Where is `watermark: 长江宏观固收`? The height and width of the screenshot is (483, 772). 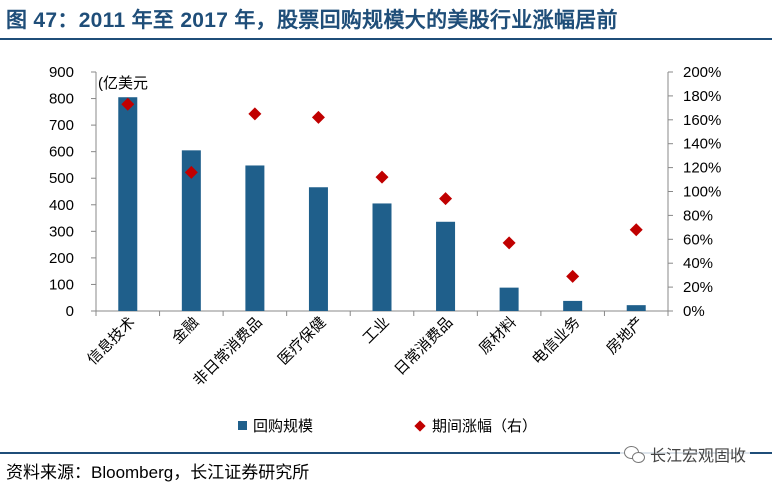
watermark: 长江宏观固收 is located at coordinates (684, 454).